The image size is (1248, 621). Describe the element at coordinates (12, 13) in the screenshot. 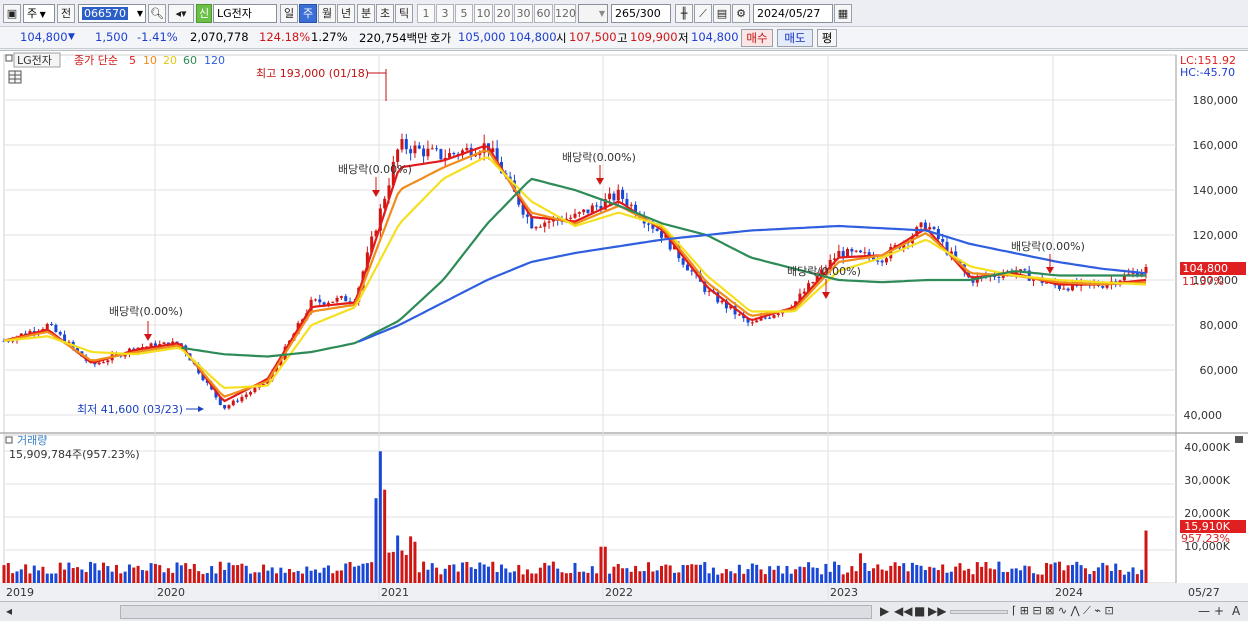

I see `chart-menu-icon: ▣` at that location.